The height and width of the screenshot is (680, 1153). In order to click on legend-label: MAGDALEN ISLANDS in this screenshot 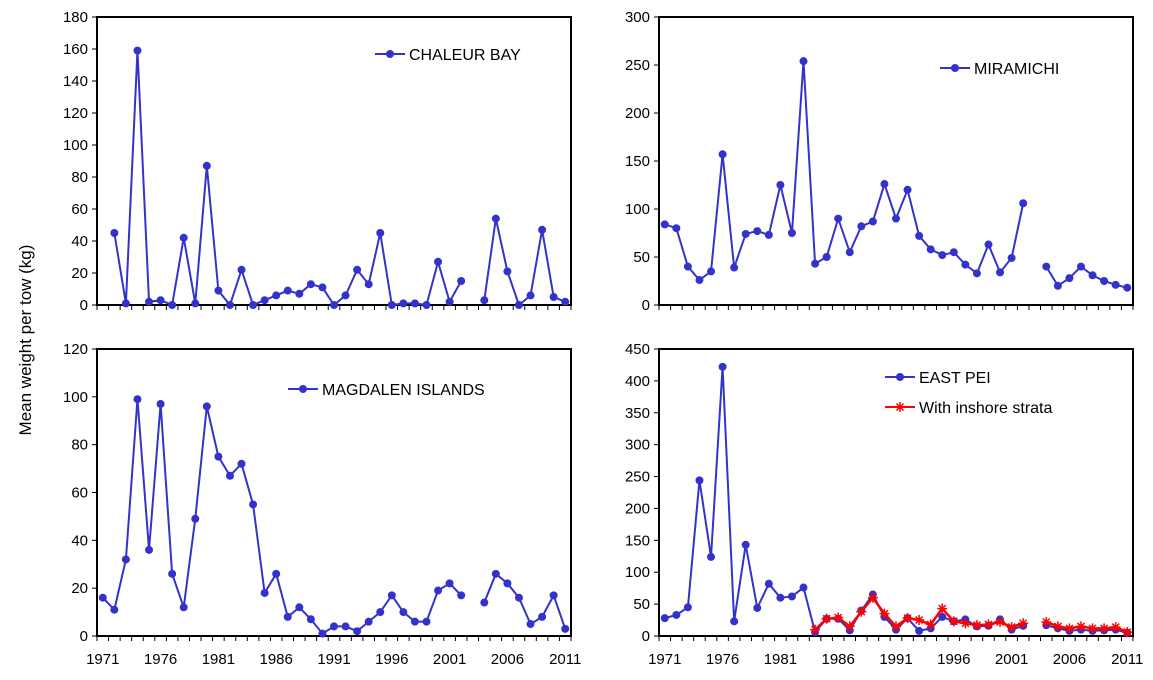, I will do `click(403, 390)`.